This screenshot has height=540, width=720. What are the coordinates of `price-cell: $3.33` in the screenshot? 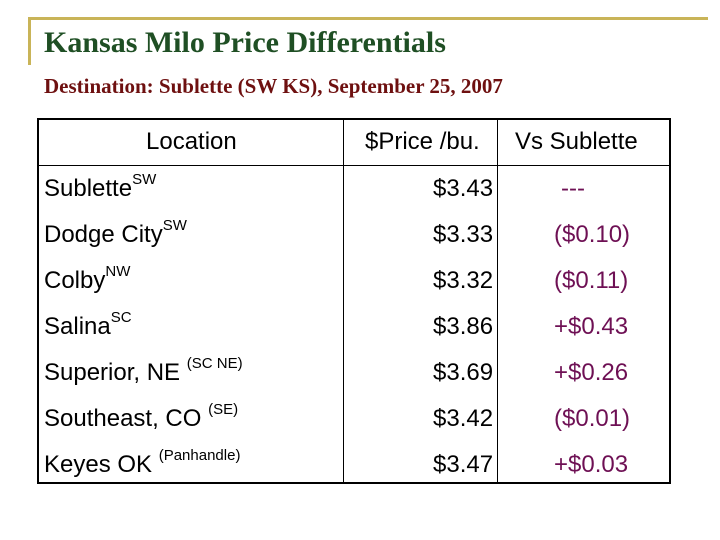 It's located at (463, 234).